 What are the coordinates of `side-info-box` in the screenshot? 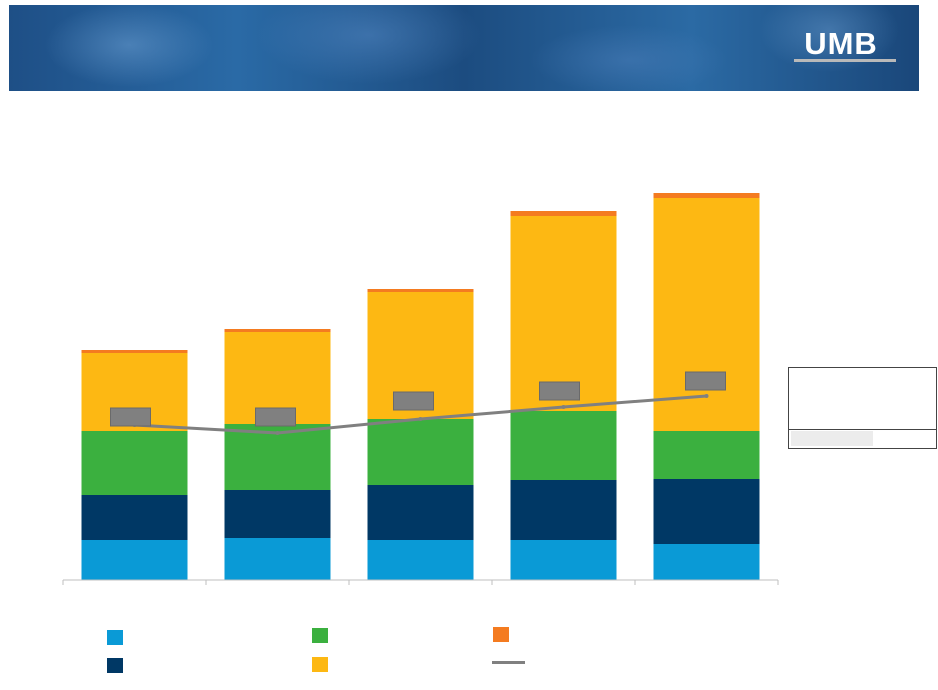 It's located at (862, 408).